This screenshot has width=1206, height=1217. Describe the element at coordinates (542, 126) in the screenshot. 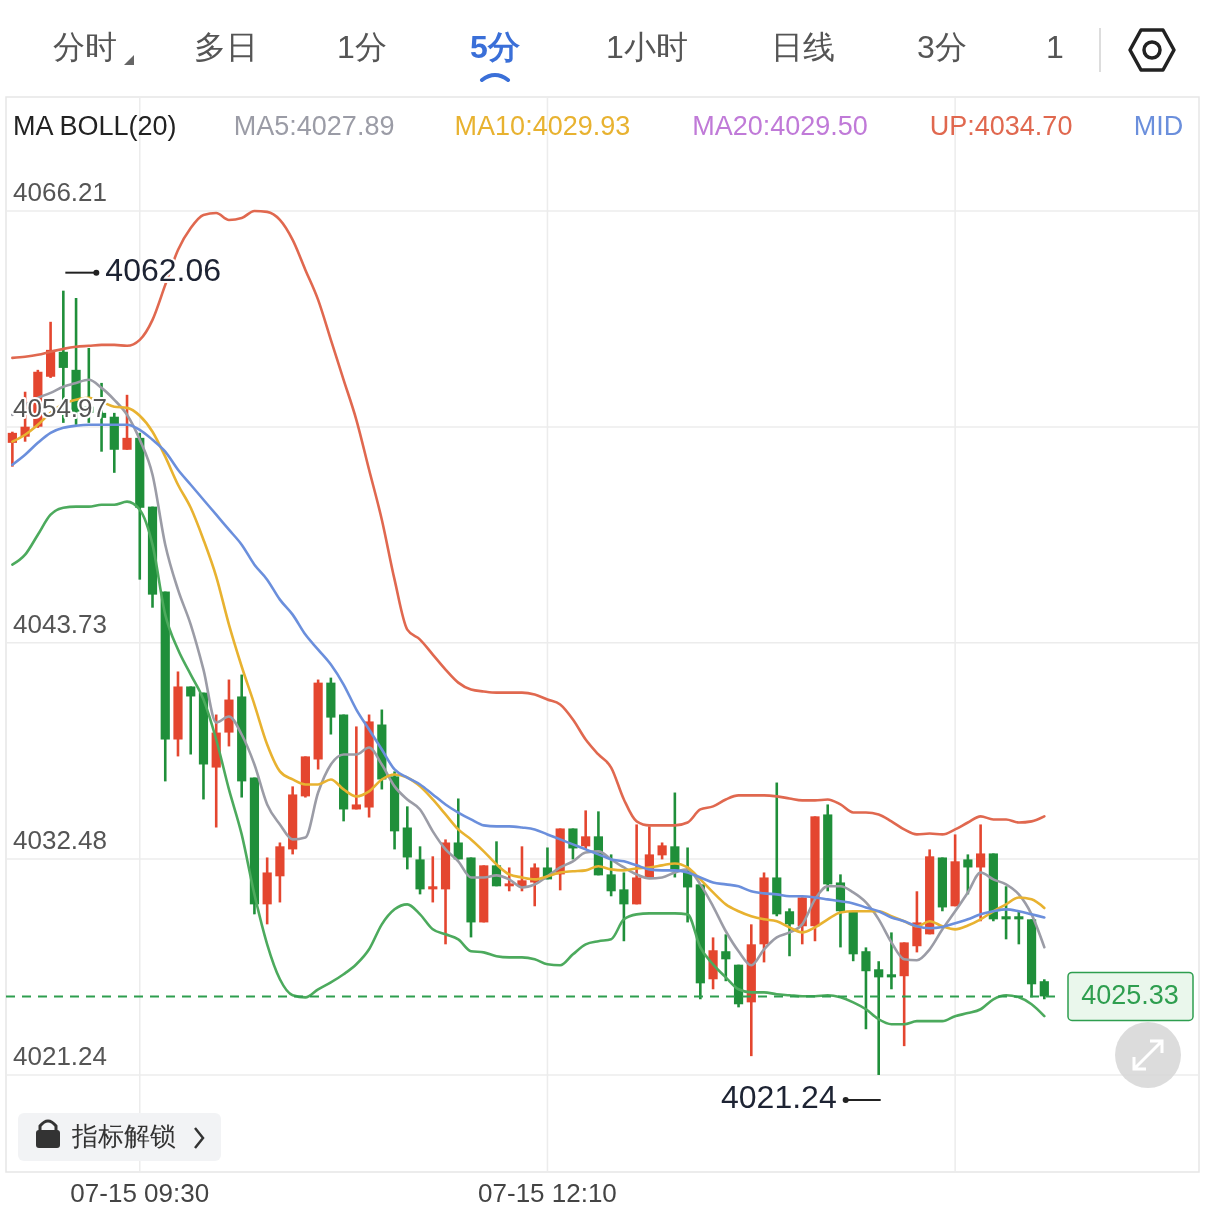

I see `text: MA10:4029.93` at that location.